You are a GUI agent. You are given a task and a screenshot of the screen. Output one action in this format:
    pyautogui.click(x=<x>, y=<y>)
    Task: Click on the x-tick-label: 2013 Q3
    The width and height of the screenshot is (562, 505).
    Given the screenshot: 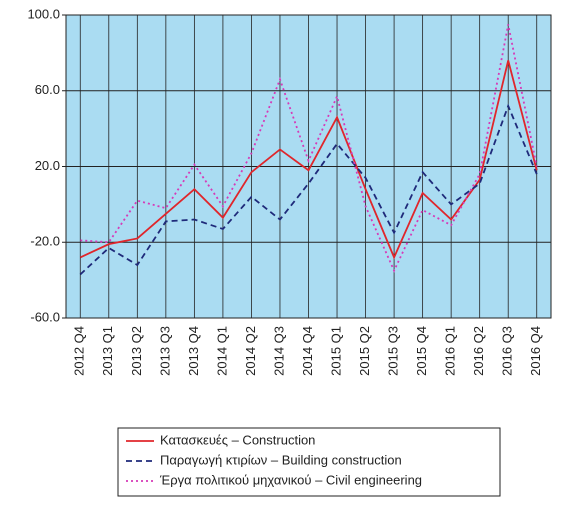 What is the action you would take?
    pyautogui.click(x=164, y=351)
    